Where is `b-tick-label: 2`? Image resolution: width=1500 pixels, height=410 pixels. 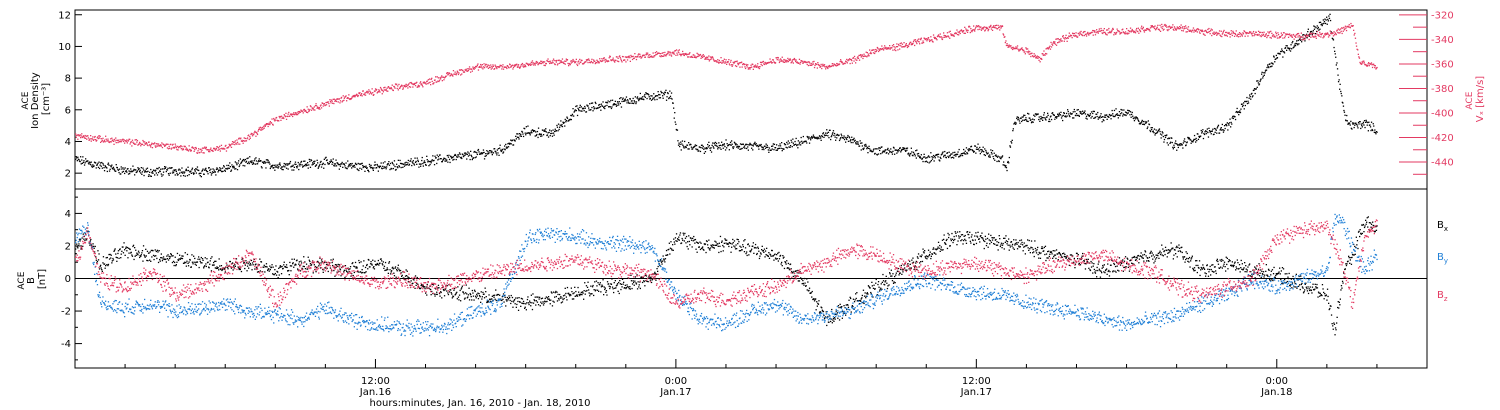
b-tick-label: 2 is located at coordinates (68, 246).